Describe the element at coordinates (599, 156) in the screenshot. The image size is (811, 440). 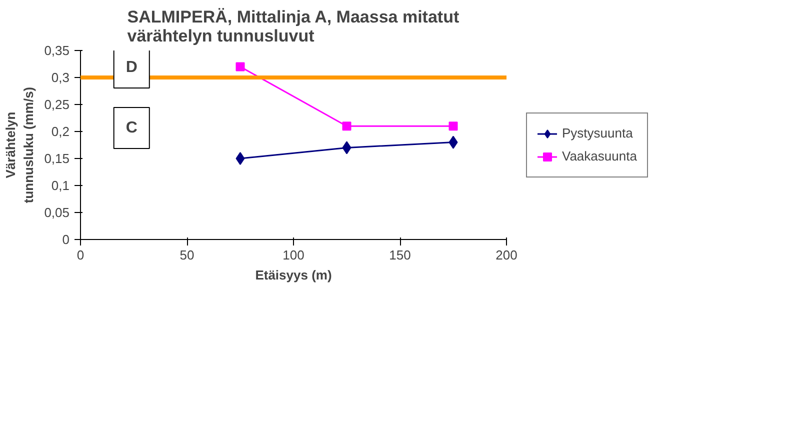
I see `legend-label: Vaakasuunta` at that location.